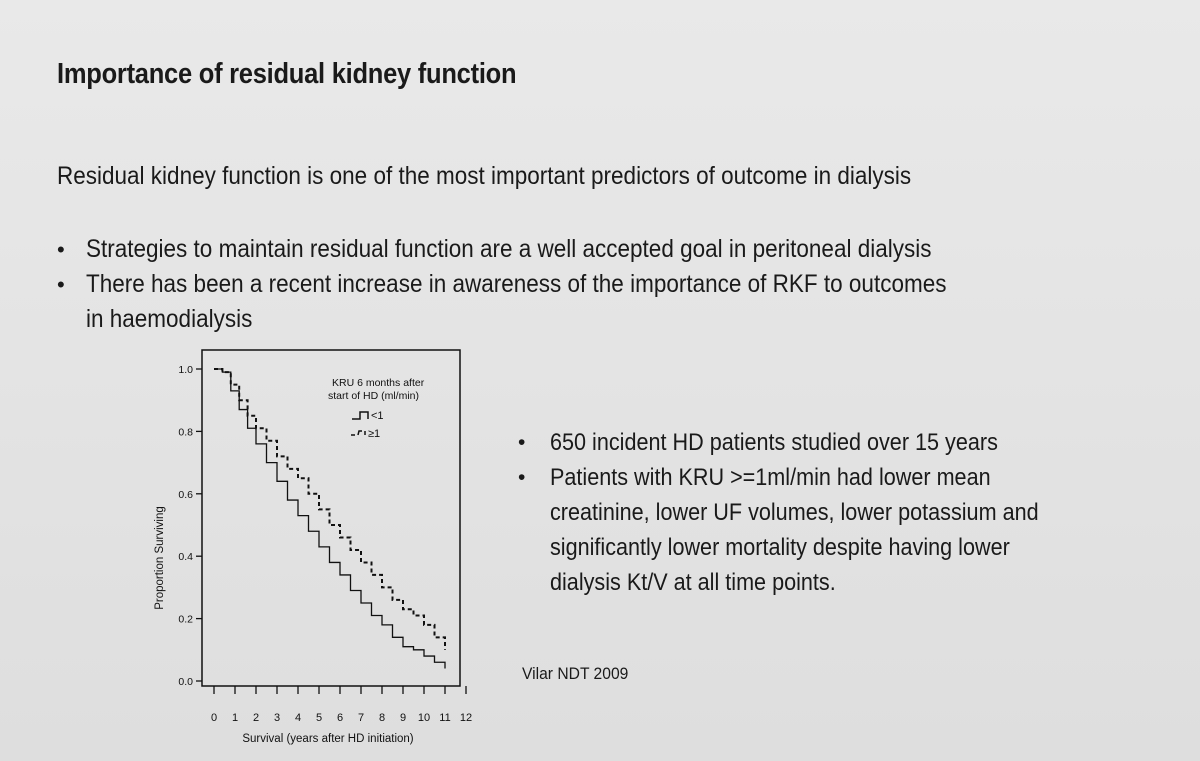 The width and height of the screenshot is (1200, 761). What do you see at coordinates (327, 739) in the screenshot?
I see `x-axis-label: Survival (years after HD initiation)` at bounding box center [327, 739].